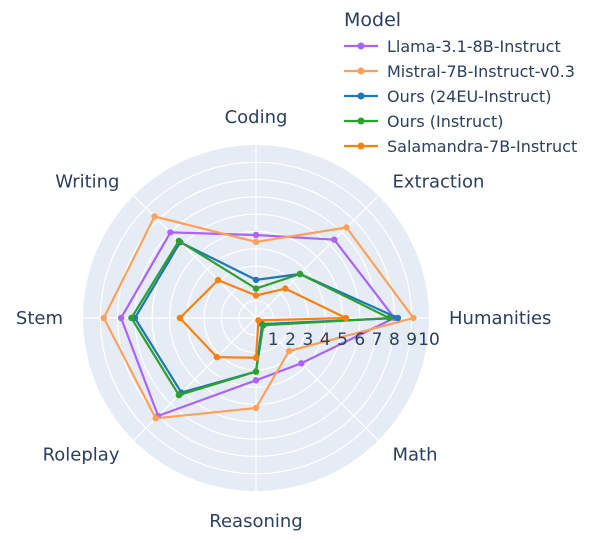 Image resolution: width=598 pixels, height=543 pixels. I want to click on radial-tick-label: 6, so click(359, 340).